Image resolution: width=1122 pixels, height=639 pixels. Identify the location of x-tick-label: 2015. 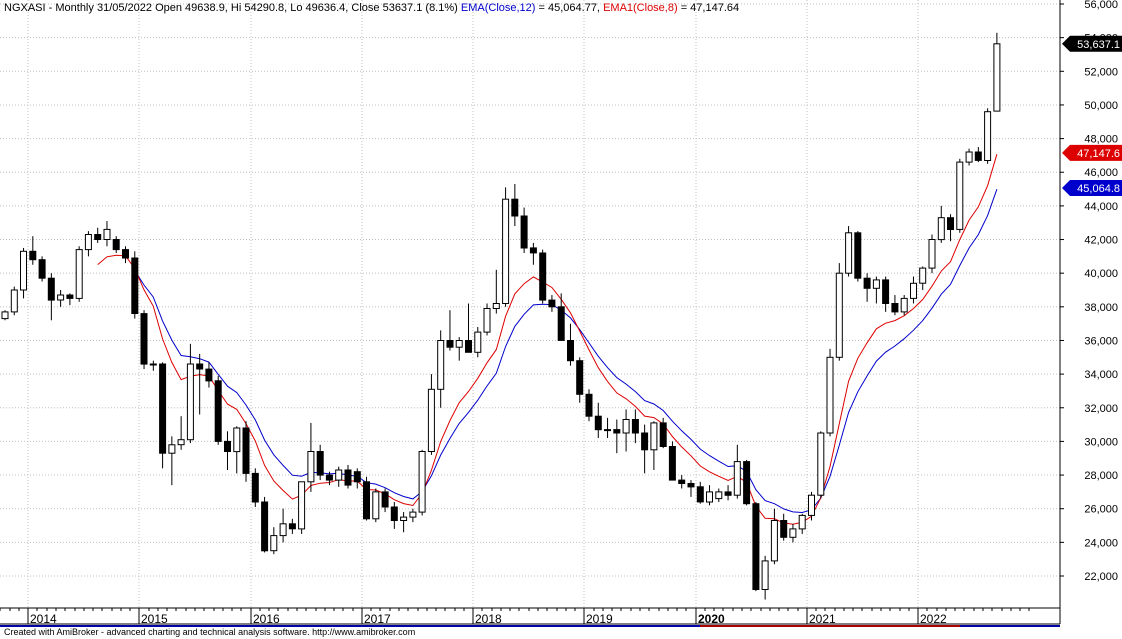
(154, 619).